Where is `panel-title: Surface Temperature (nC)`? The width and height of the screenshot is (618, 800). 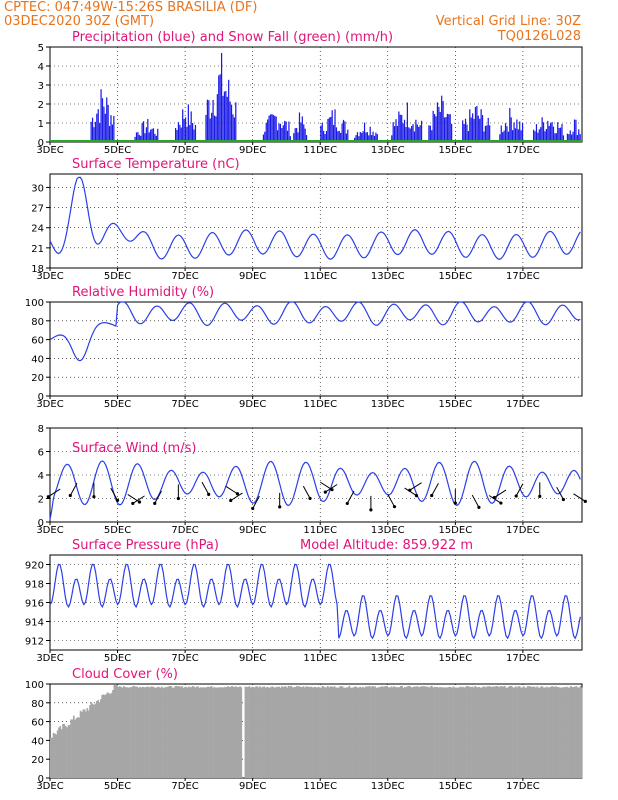 panel-title: Surface Temperature (nC) is located at coordinates (156, 164).